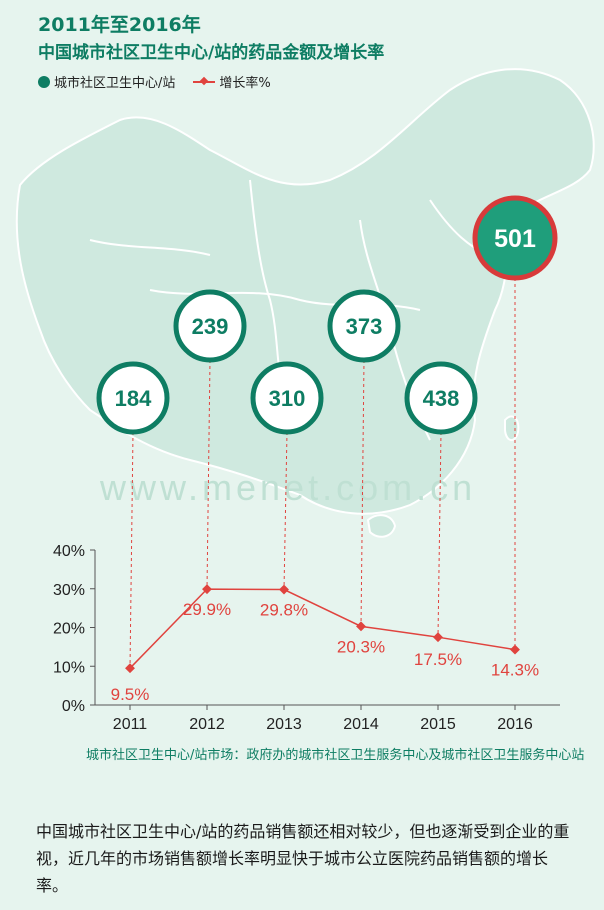 This screenshot has height=910, width=604. I want to click on amount-label: 184, so click(133, 398).